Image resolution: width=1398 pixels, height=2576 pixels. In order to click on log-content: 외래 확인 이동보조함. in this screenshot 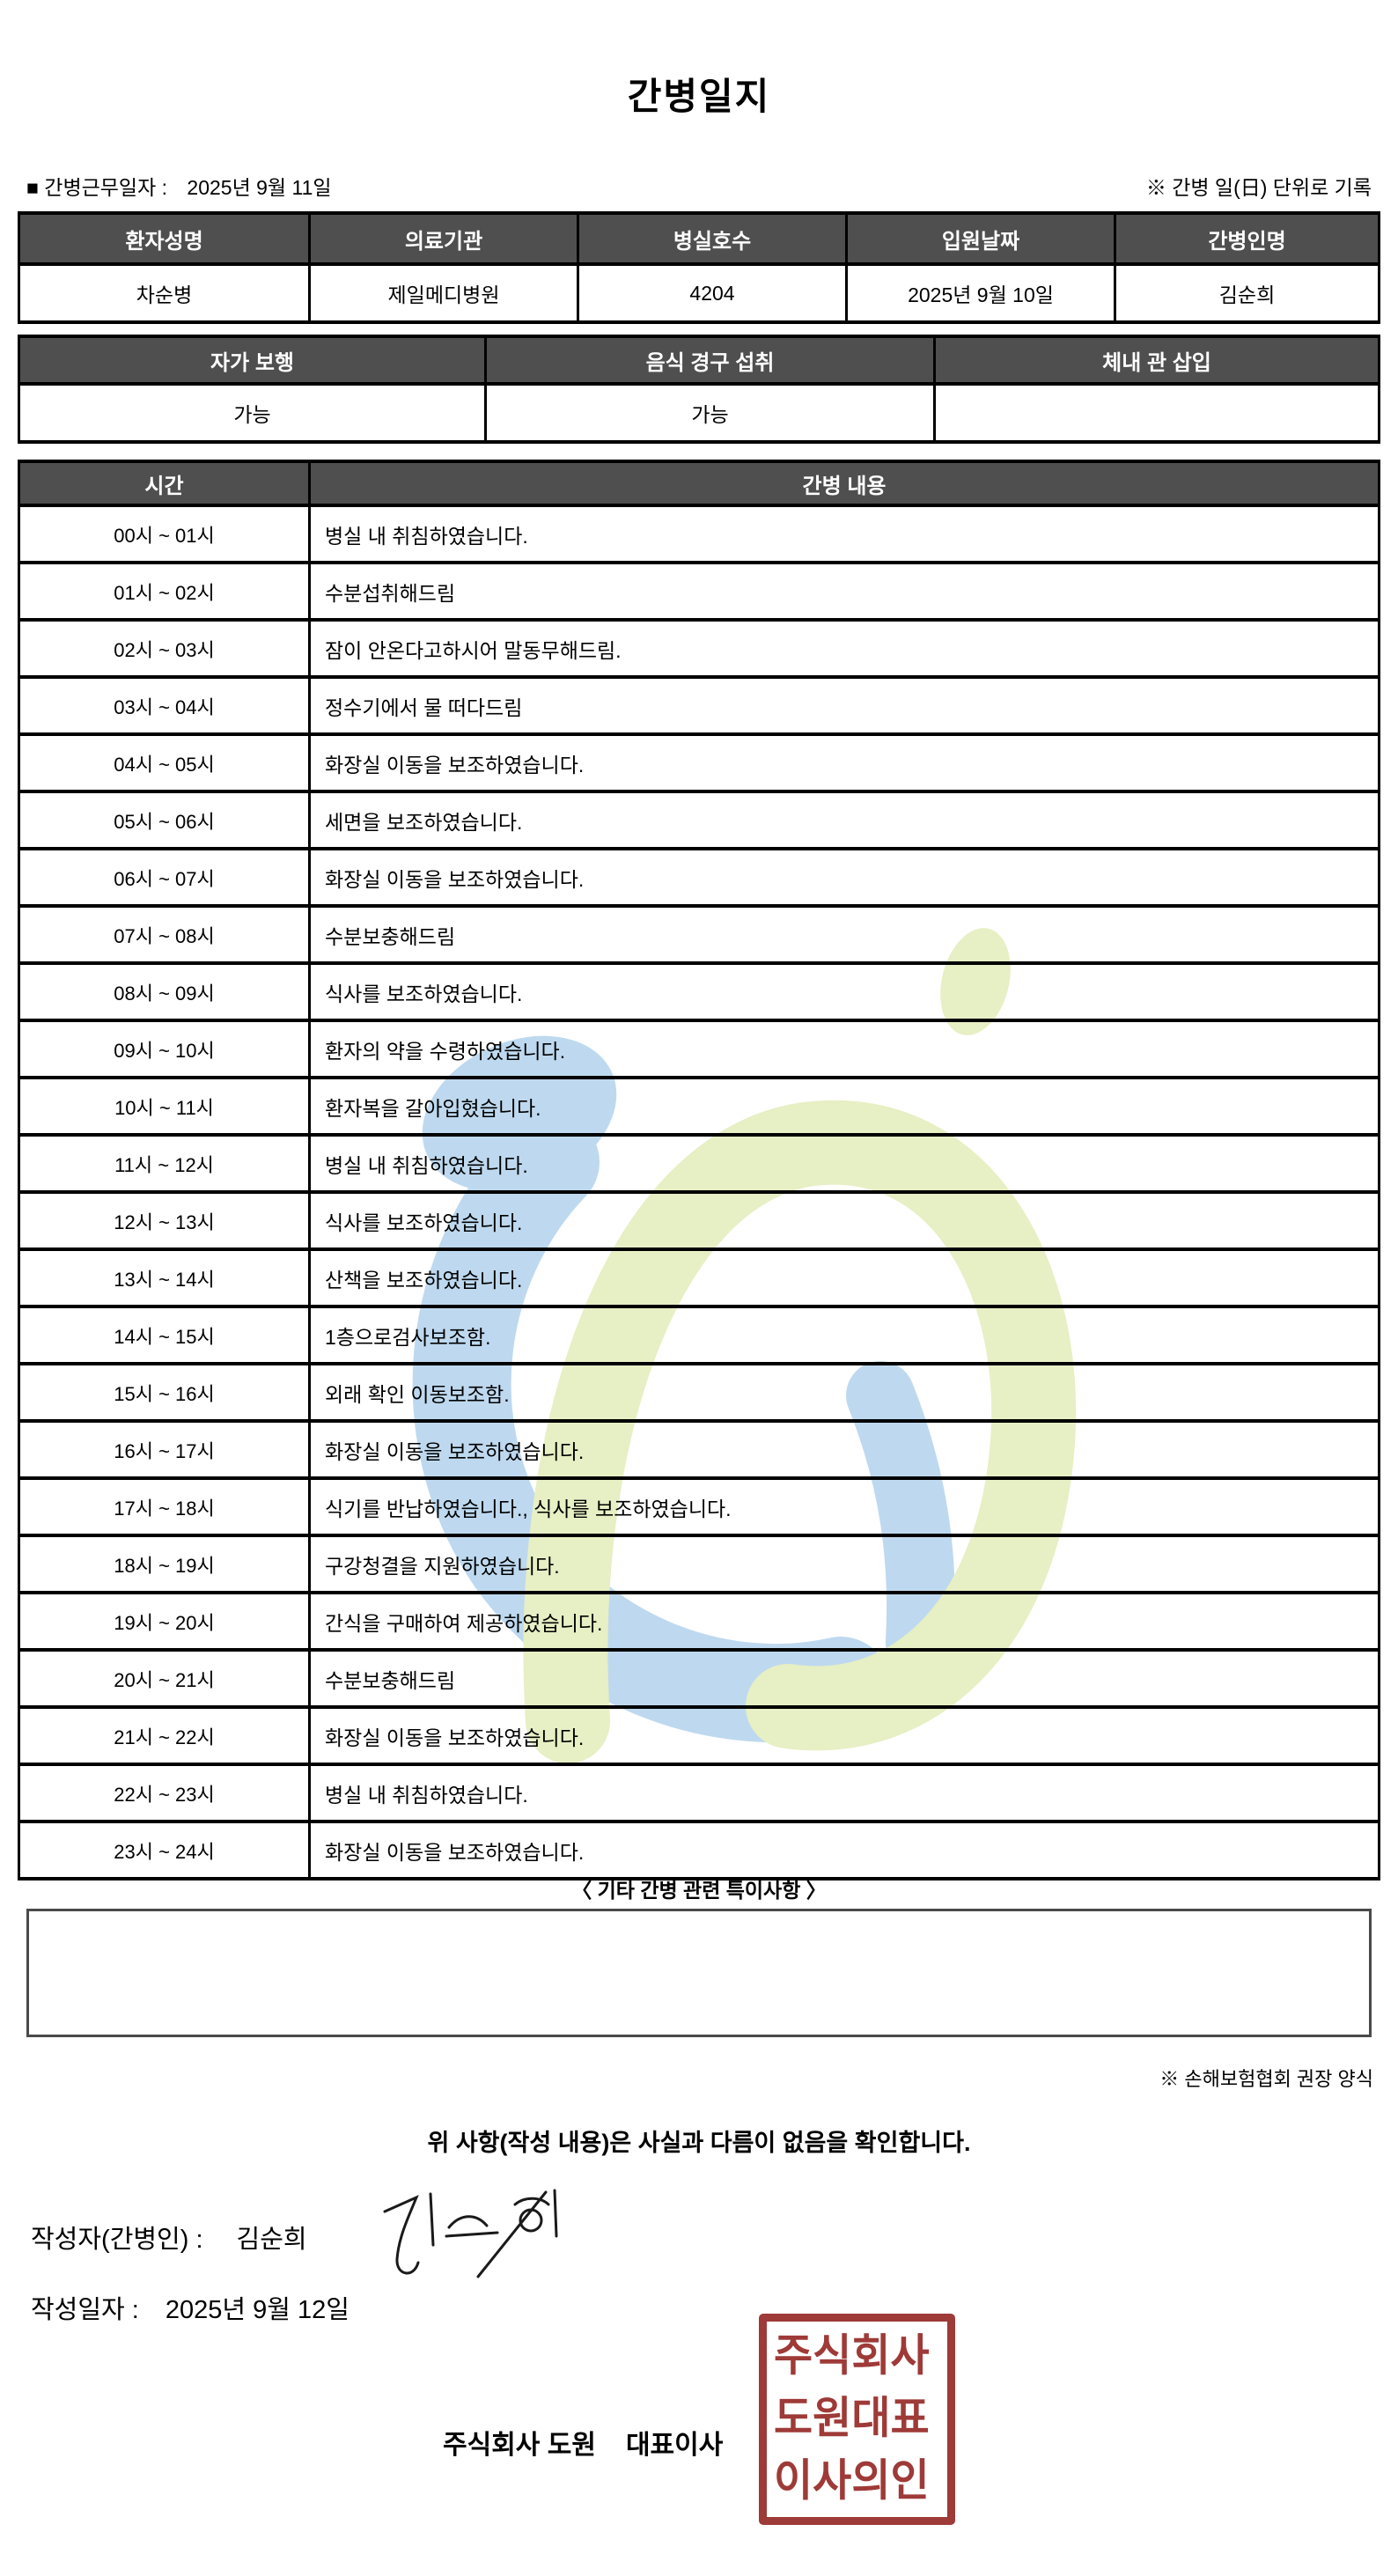, I will do `click(845, 1394)`.